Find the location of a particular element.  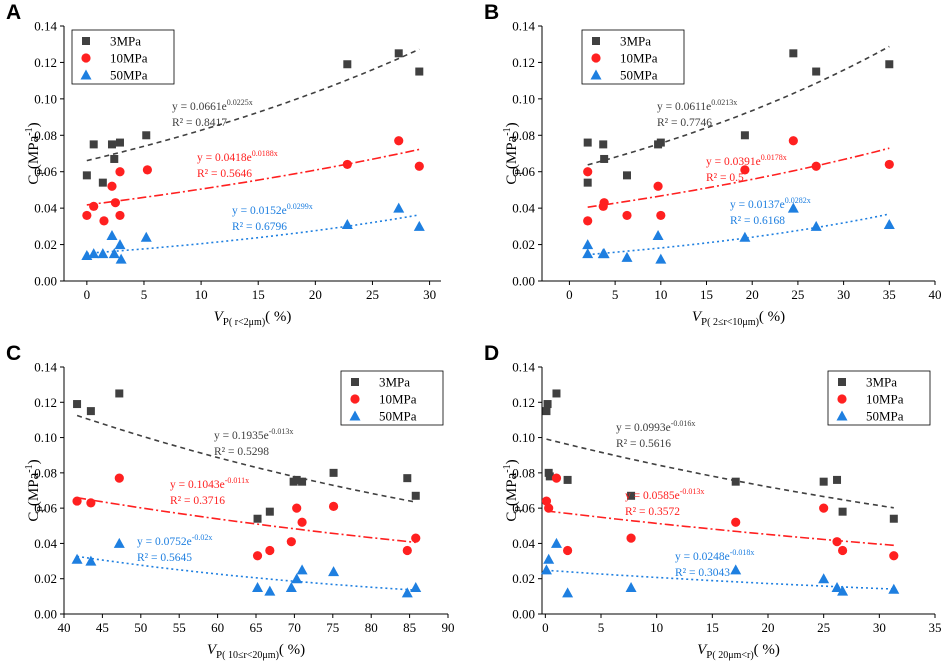

x-tick-label: 80 is located at coordinates (371, 627).